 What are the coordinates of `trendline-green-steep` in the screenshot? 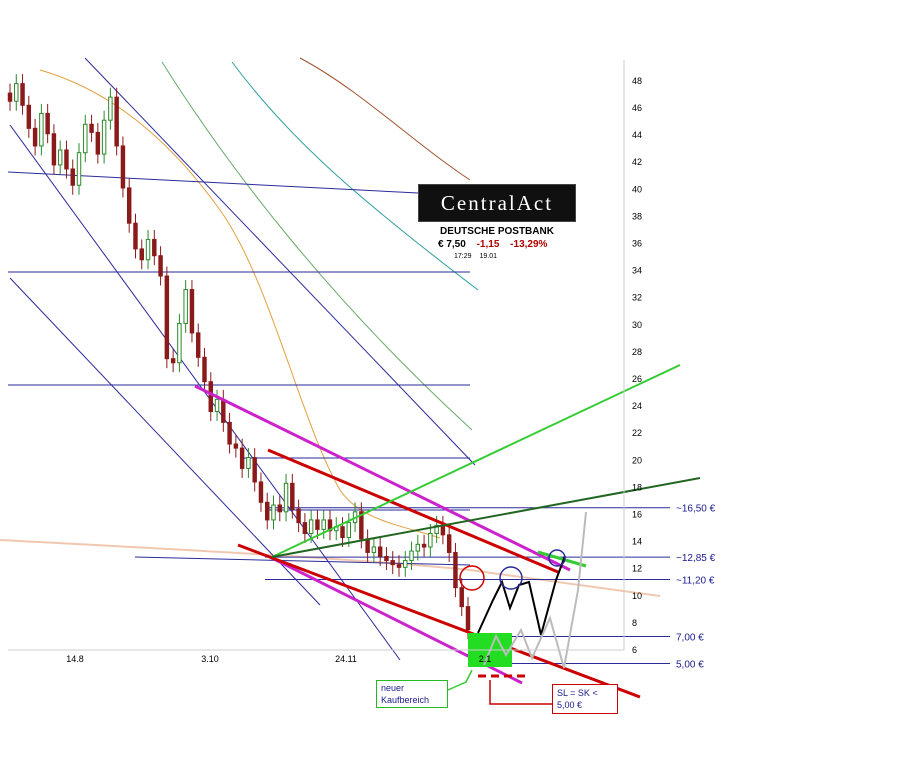 It's located at (476, 461).